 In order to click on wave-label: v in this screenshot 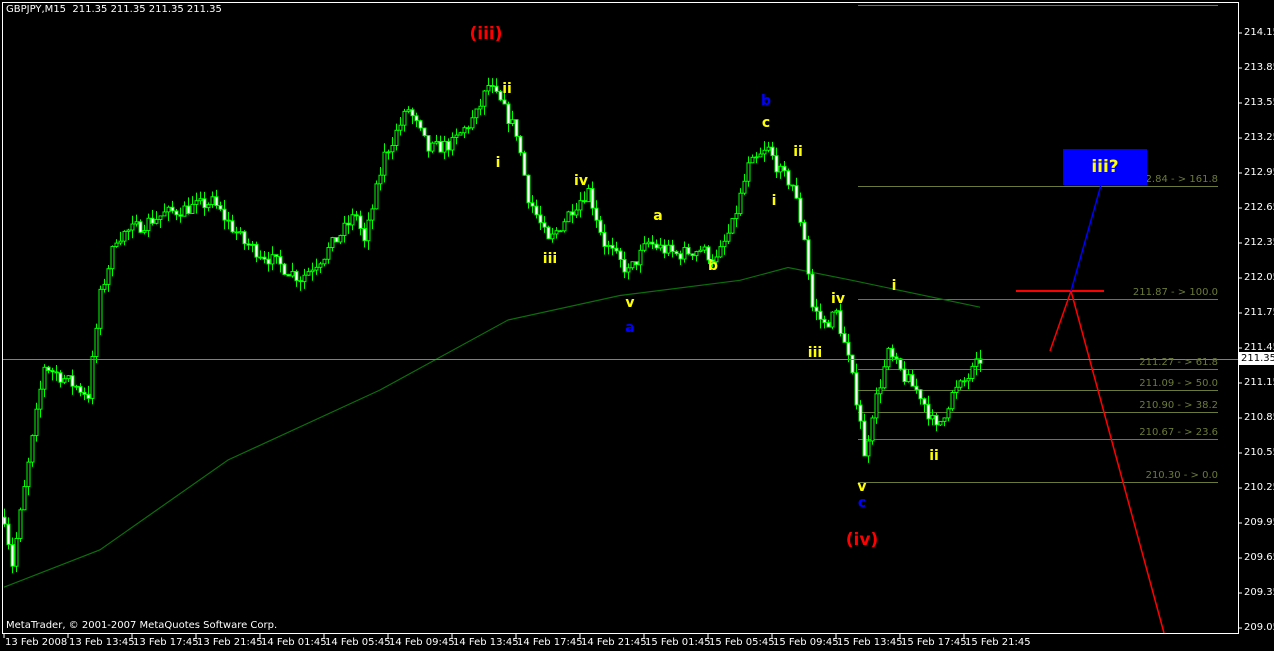, I will do `click(630, 303)`.